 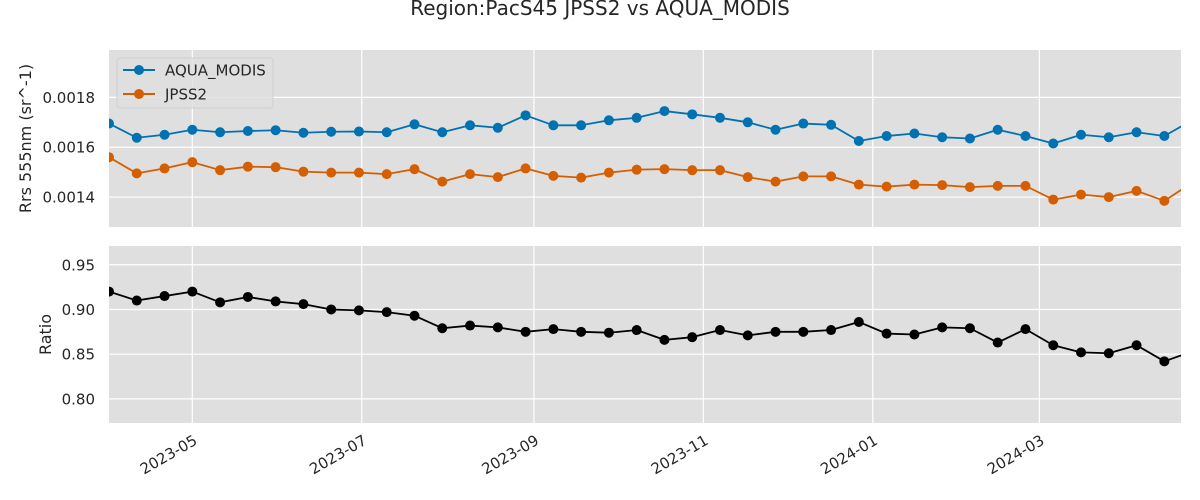 What do you see at coordinates (653, 326) in the screenshot?
I see `series-ratio` at bounding box center [653, 326].